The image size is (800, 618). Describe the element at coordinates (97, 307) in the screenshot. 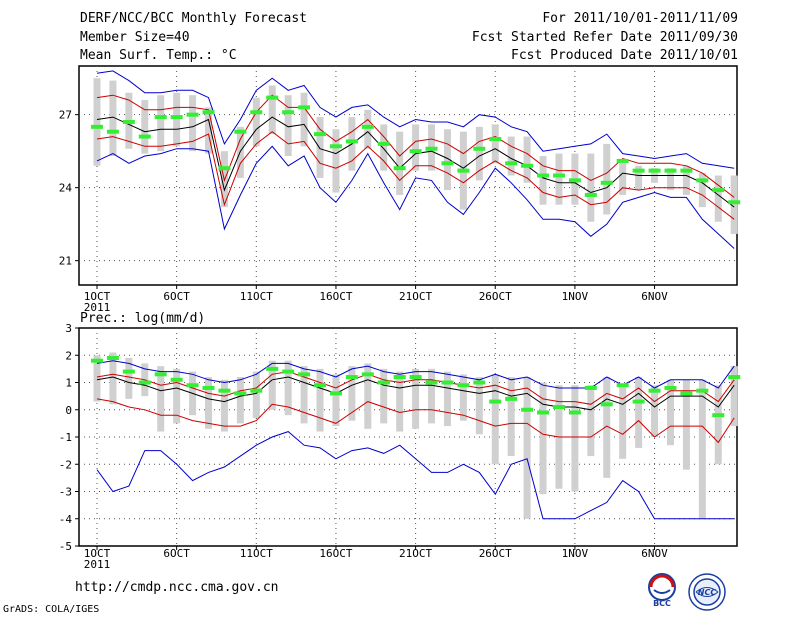

I see `temp-year-label: 2011` at that location.